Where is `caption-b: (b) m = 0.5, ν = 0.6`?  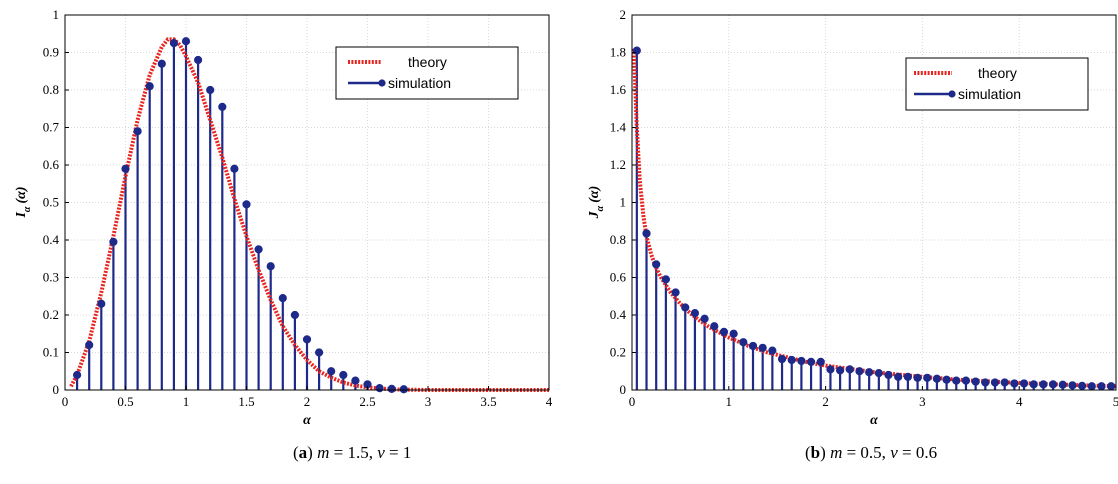
caption-b: (b) m = 0.5, ν = 0.6 is located at coordinates (871, 452).